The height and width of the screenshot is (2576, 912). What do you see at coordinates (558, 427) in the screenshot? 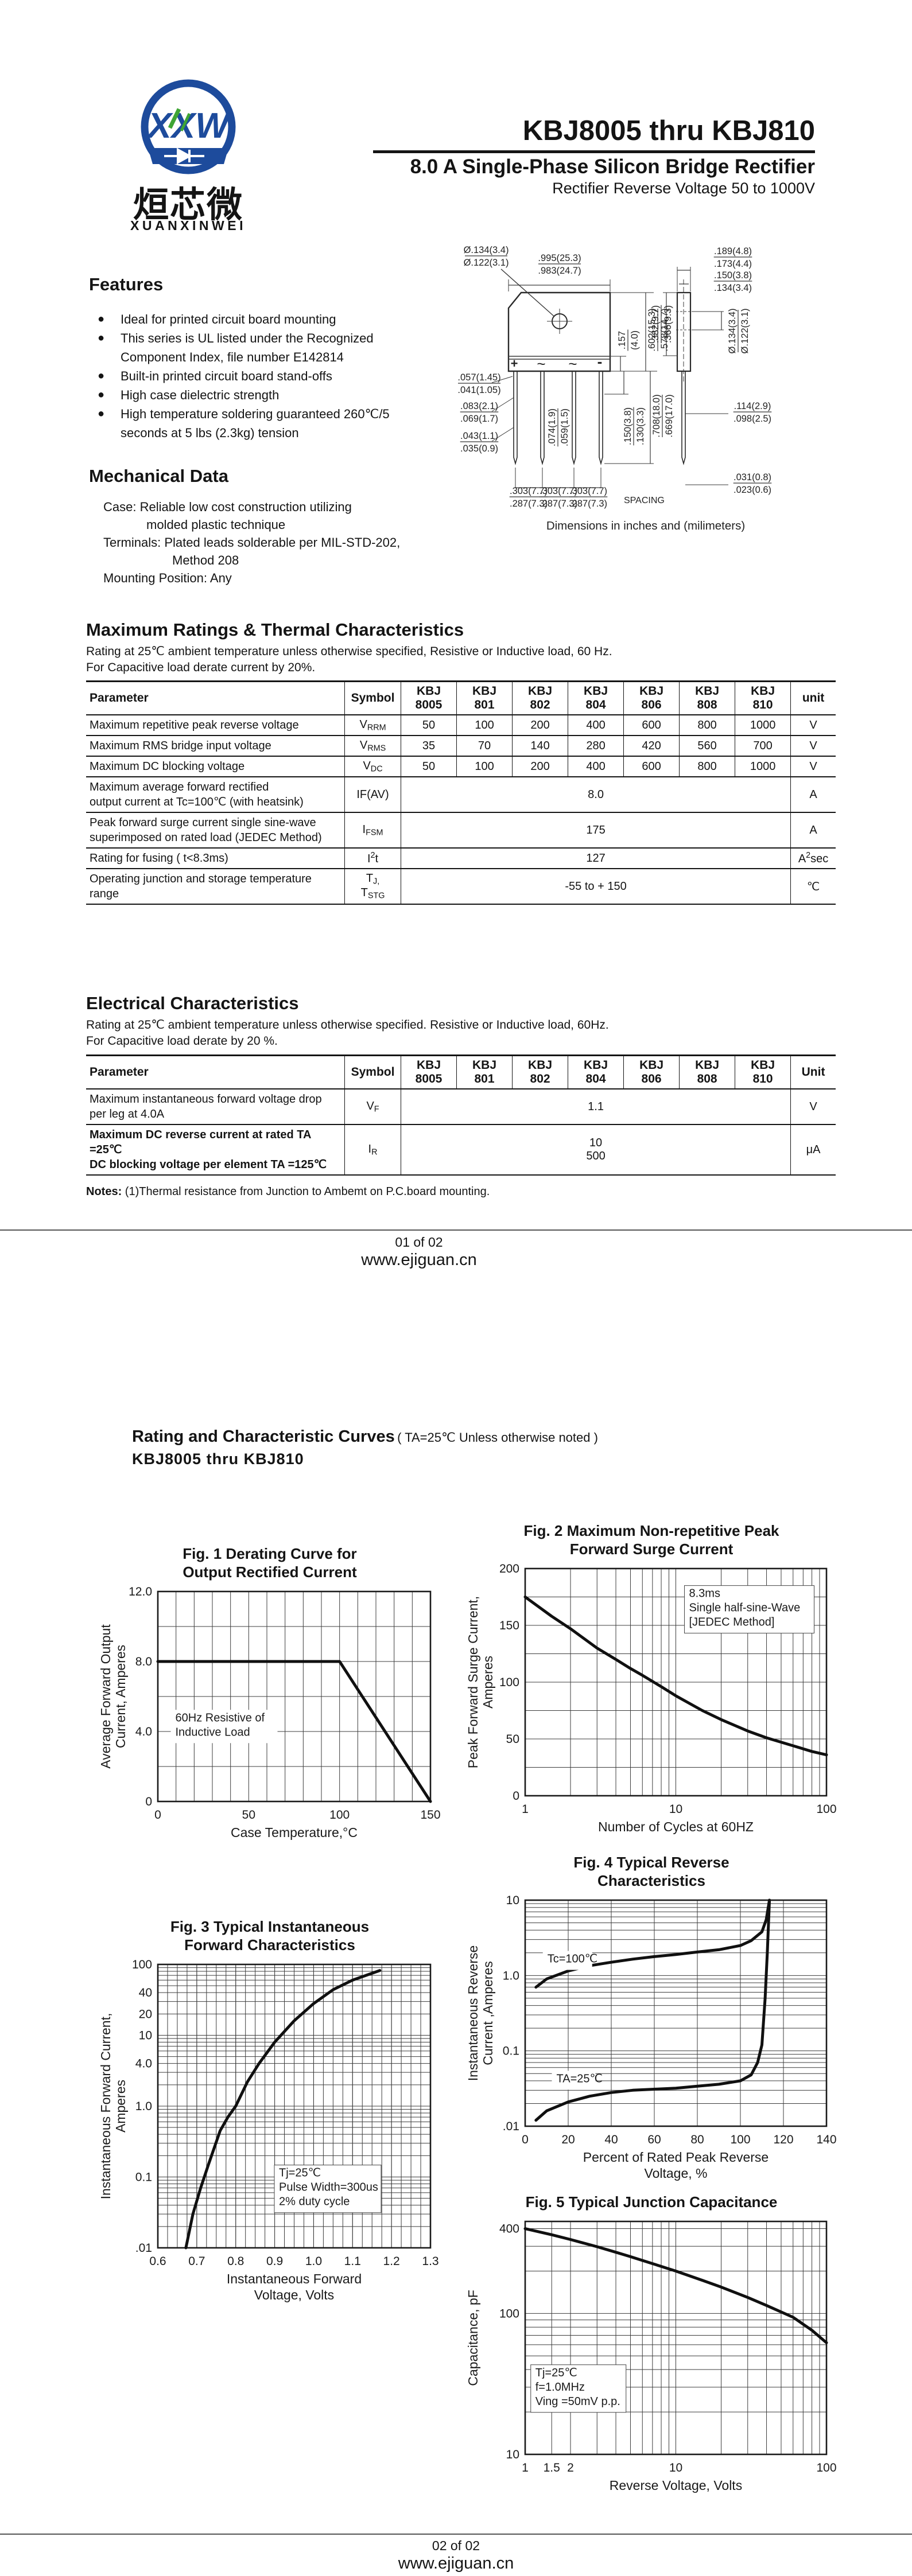
I see `dimension-pair: .074(1.9) .059(1.5)` at bounding box center [558, 427].